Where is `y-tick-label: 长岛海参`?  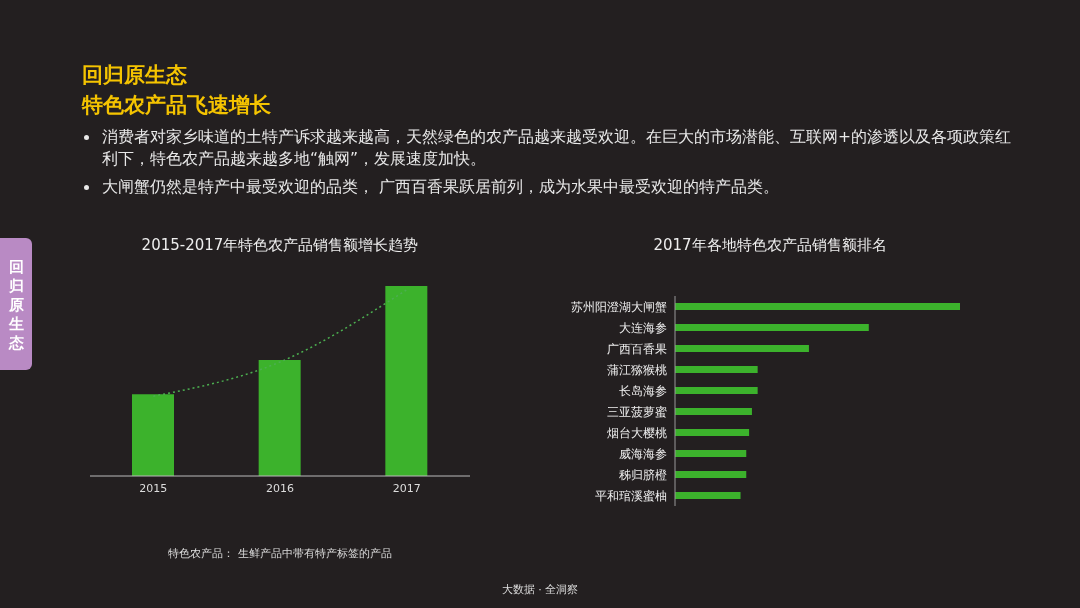
y-tick-label: 长岛海参 is located at coordinates (643, 390).